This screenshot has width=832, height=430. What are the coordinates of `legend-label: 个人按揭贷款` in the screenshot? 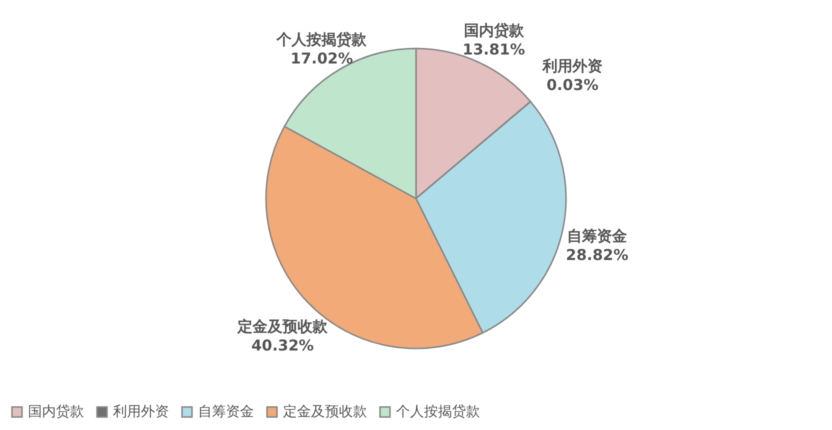 It's located at (438, 412).